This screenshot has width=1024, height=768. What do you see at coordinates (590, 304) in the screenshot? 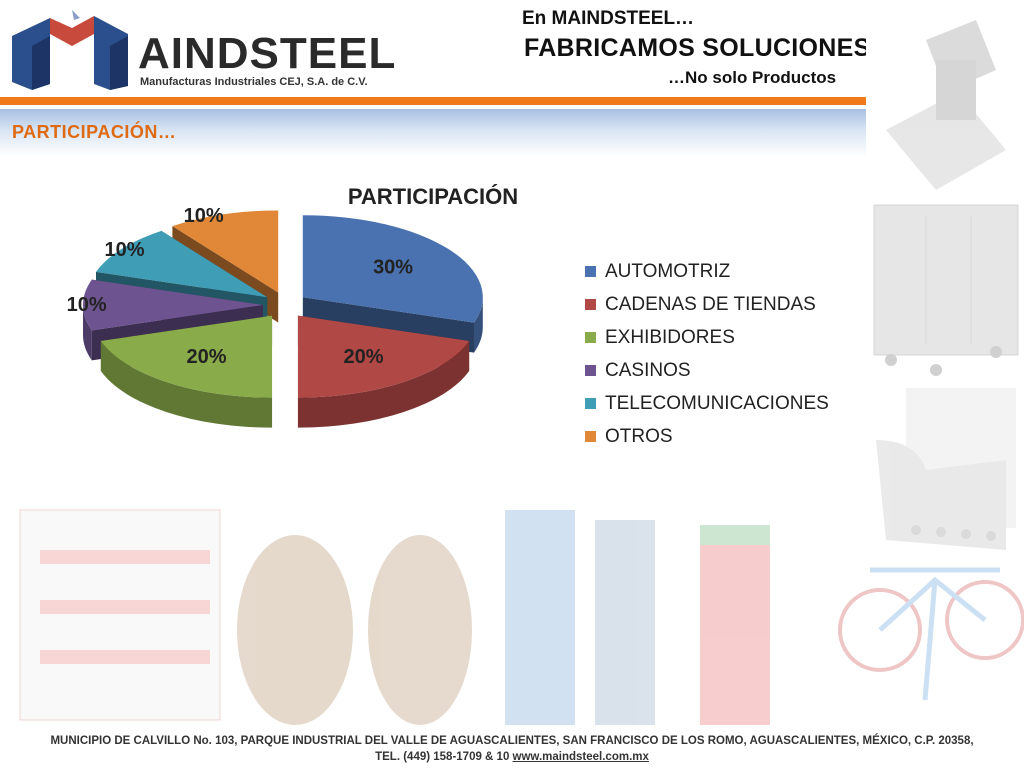
I see `legend-swatch-cadenas-de-tiendas` at bounding box center [590, 304].